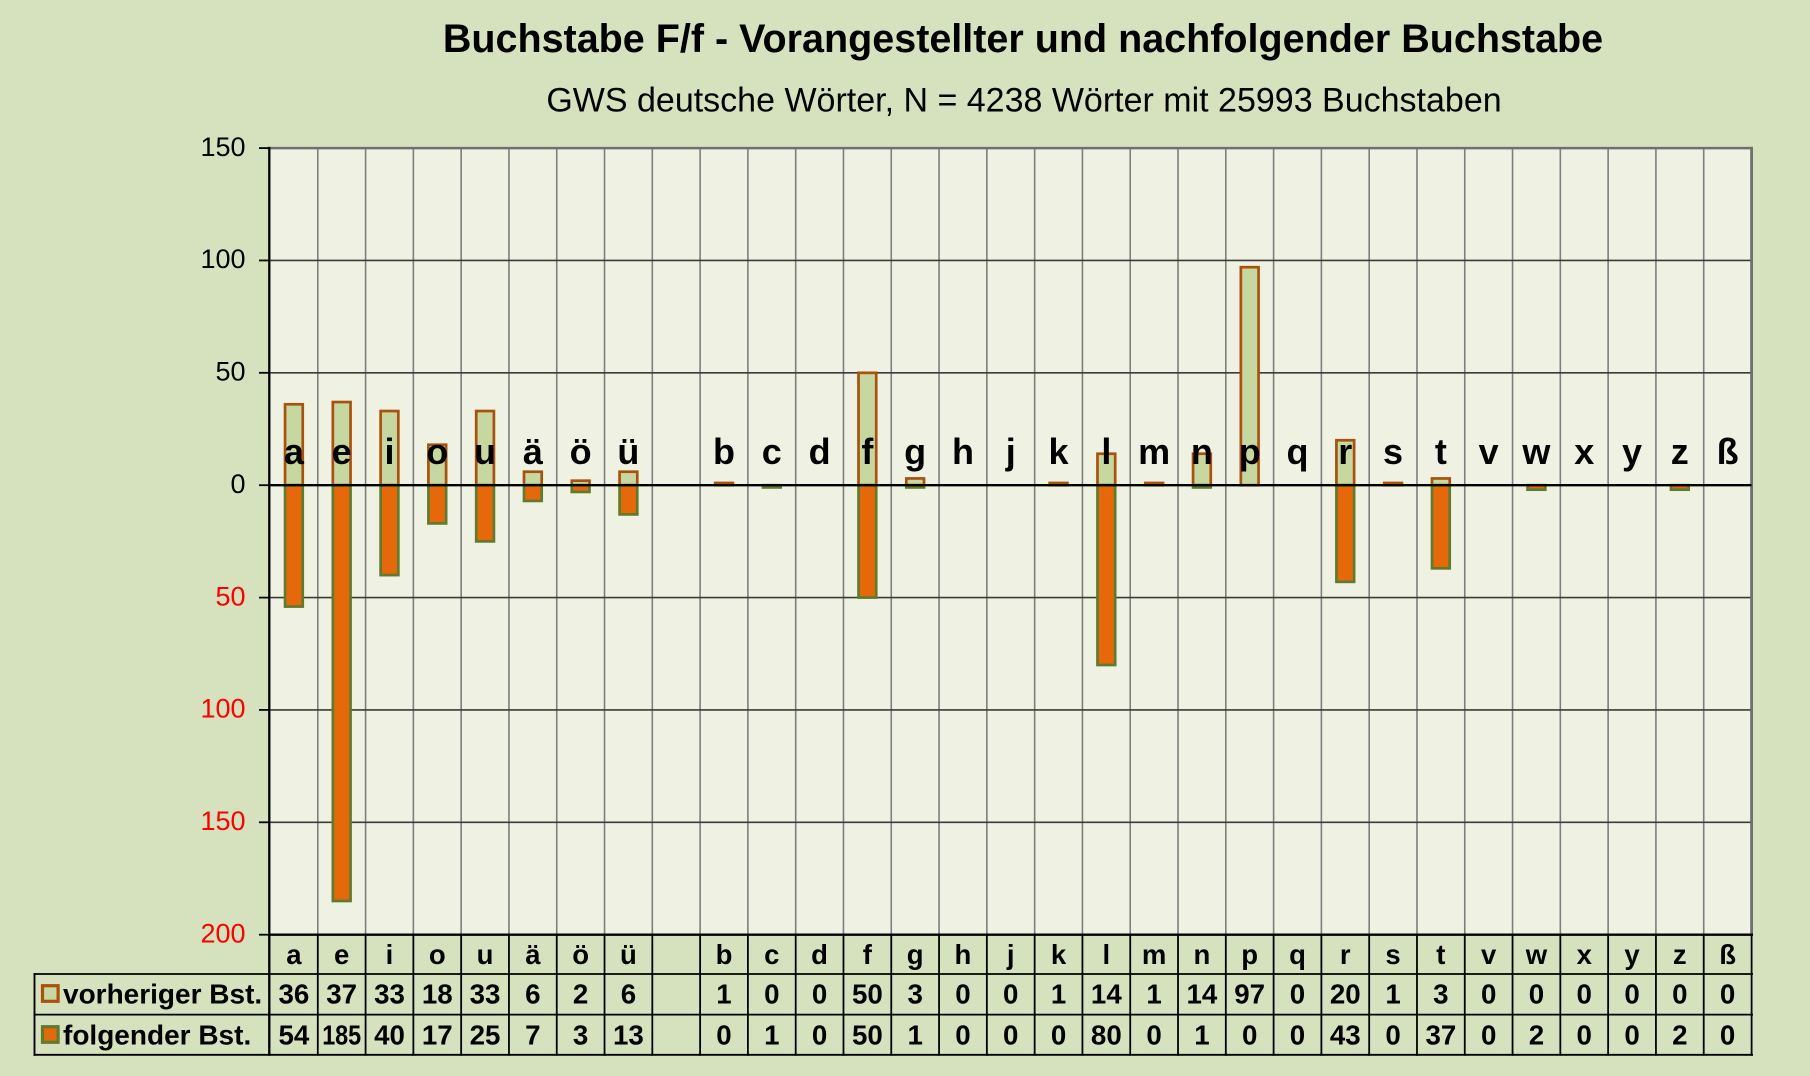 The width and height of the screenshot is (1810, 1076). I want to click on svg-text: 6, so click(628, 993).